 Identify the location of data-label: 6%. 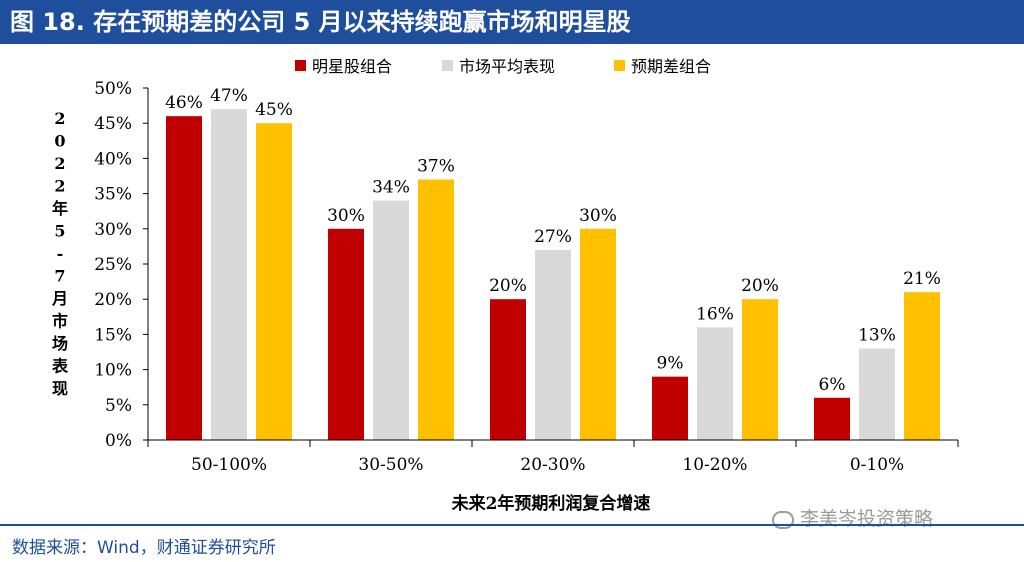
(832, 385).